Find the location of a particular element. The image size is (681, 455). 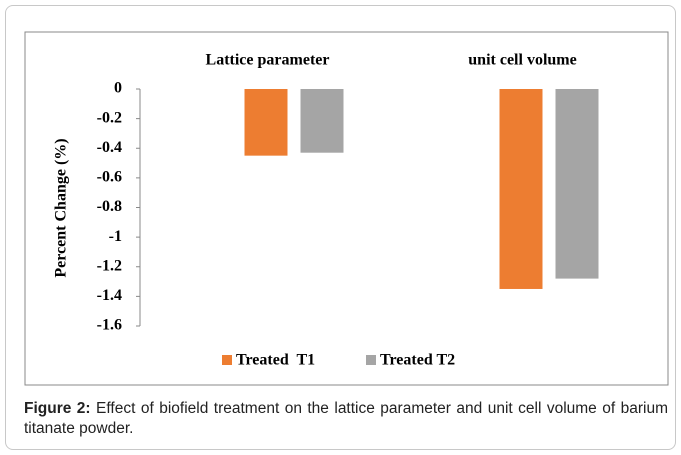

category-label: unit cell volume is located at coordinates (522, 60).